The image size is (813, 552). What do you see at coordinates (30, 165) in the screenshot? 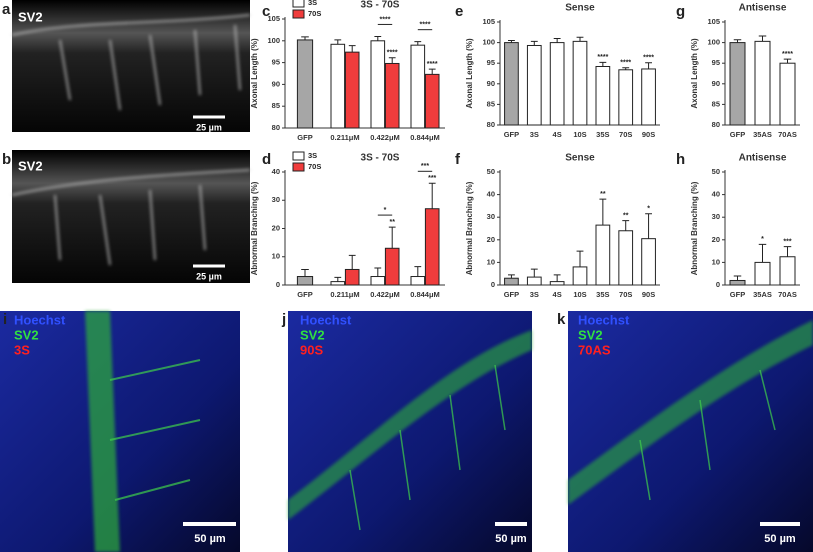
I see `image-label: SV2` at bounding box center [30, 165].